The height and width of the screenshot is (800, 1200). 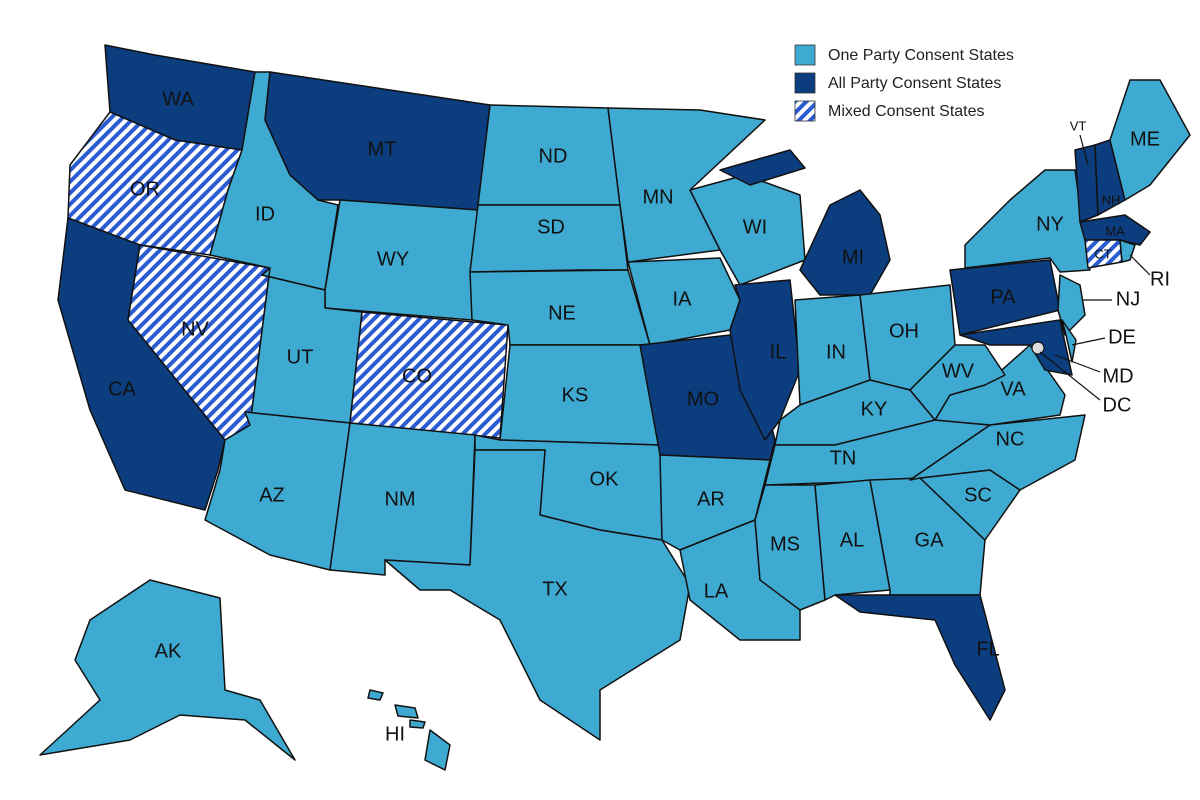 What do you see at coordinates (1102, 253) in the screenshot?
I see `state-label: CT` at bounding box center [1102, 253].